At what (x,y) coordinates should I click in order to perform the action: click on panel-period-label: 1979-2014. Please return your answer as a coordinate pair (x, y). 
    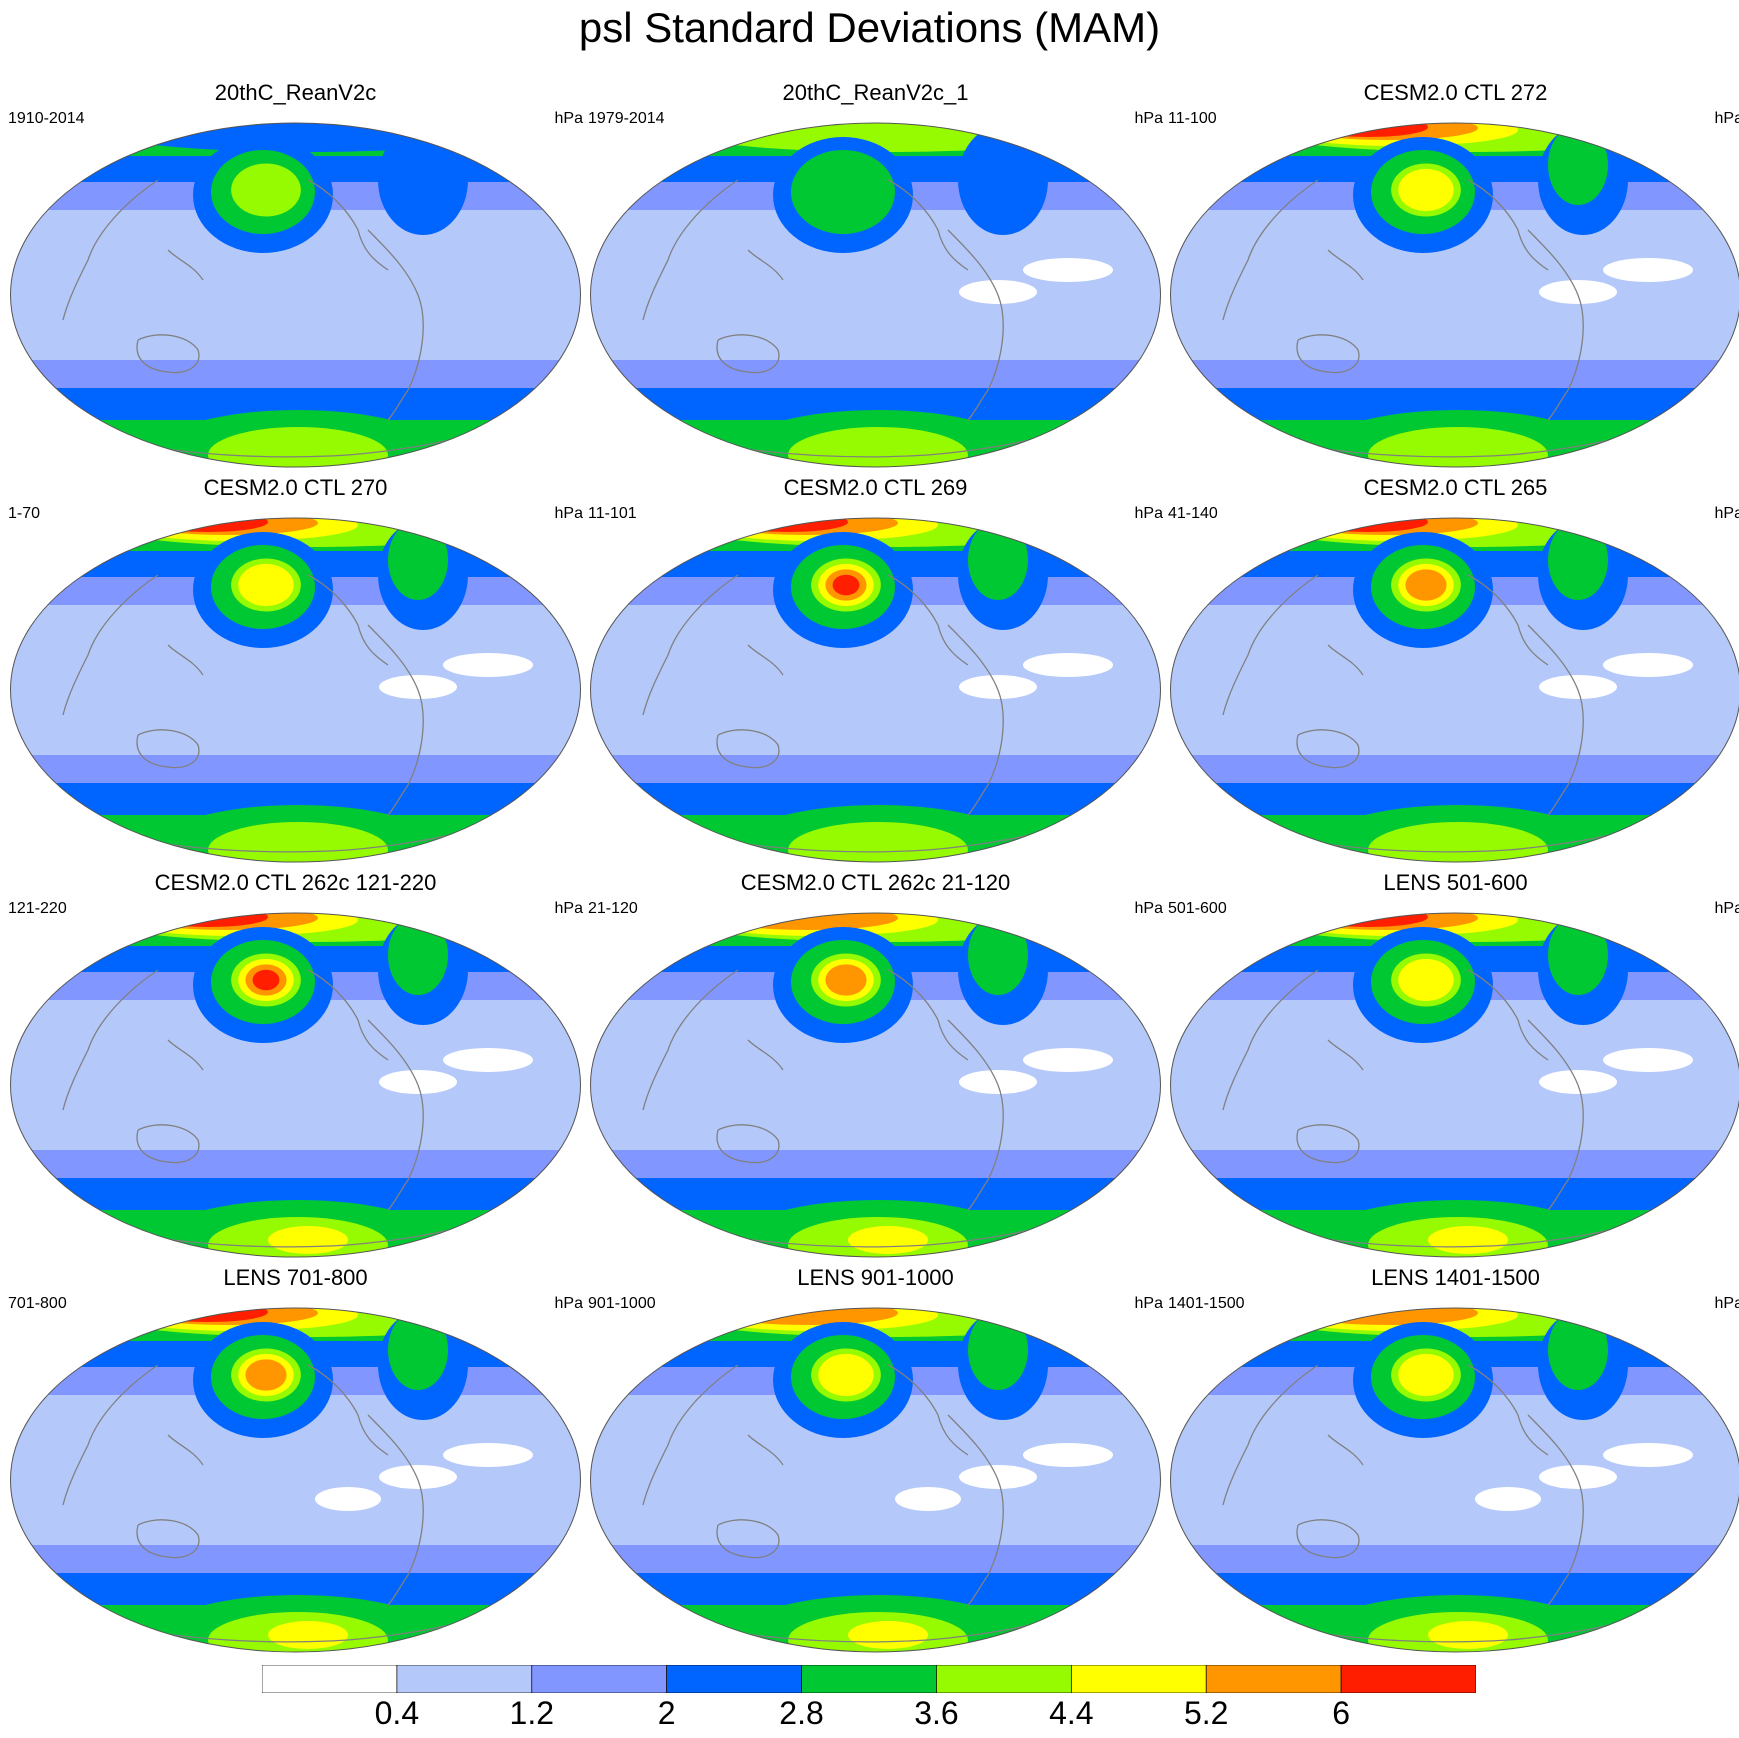
    Looking at the image, I should click on (626, 118).